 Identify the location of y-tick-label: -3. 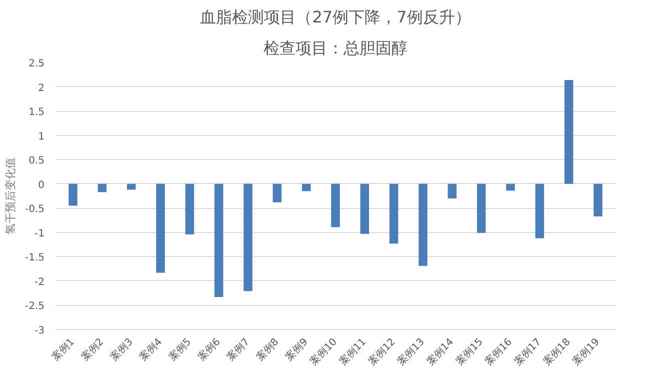
(39, 331).